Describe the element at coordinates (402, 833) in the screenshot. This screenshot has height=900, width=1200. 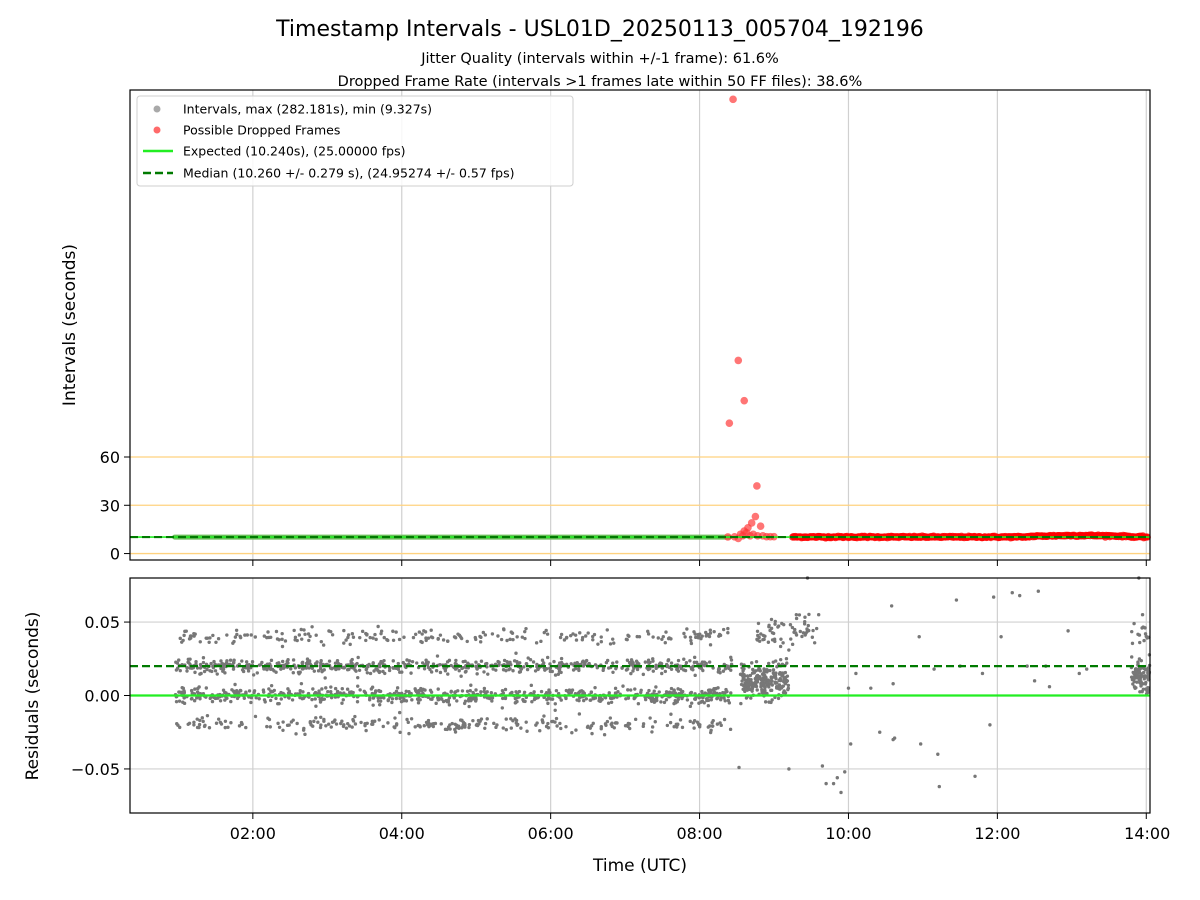
I see `x-tick-label: 04:00` at that location.